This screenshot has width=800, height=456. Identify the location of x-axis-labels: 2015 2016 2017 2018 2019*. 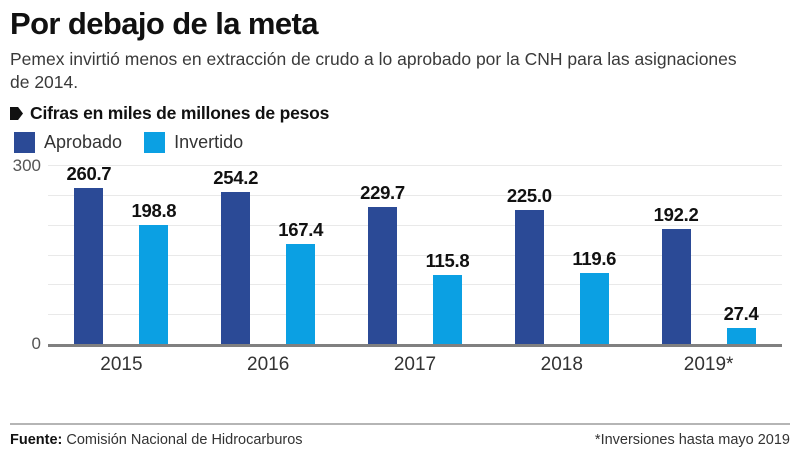
(415, 361).